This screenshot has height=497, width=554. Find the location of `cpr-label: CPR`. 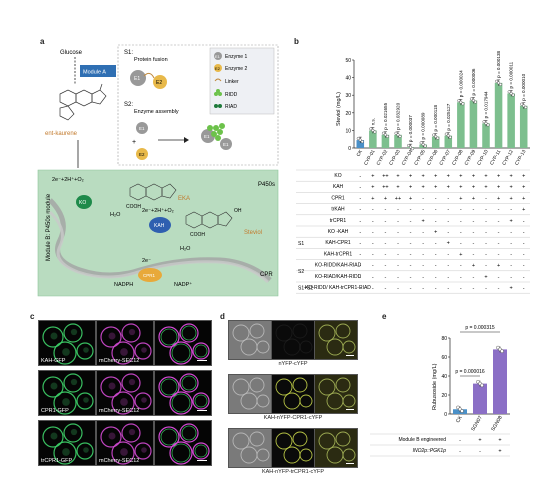

cpr-label: CPR is located at coordinates (266, 275).